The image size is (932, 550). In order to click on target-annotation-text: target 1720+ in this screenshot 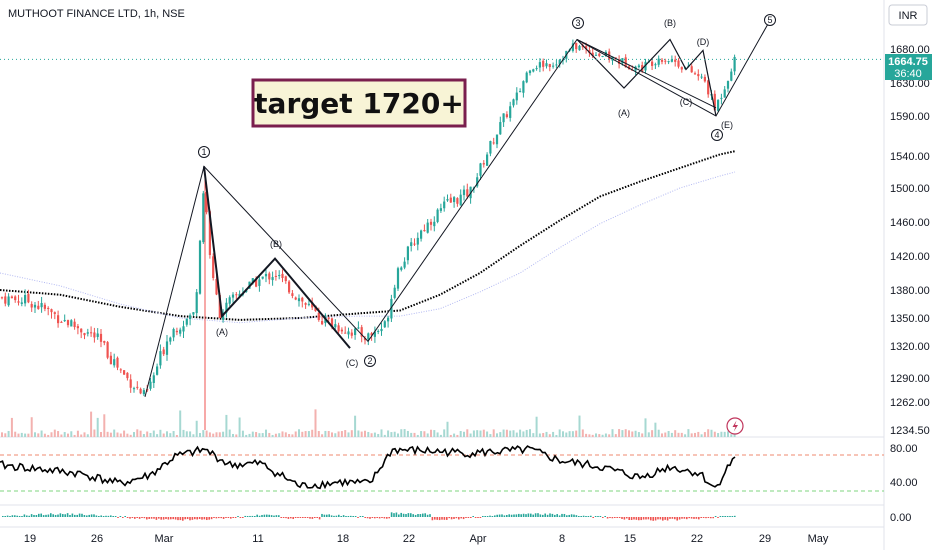, I will do `click(359, 103)`.